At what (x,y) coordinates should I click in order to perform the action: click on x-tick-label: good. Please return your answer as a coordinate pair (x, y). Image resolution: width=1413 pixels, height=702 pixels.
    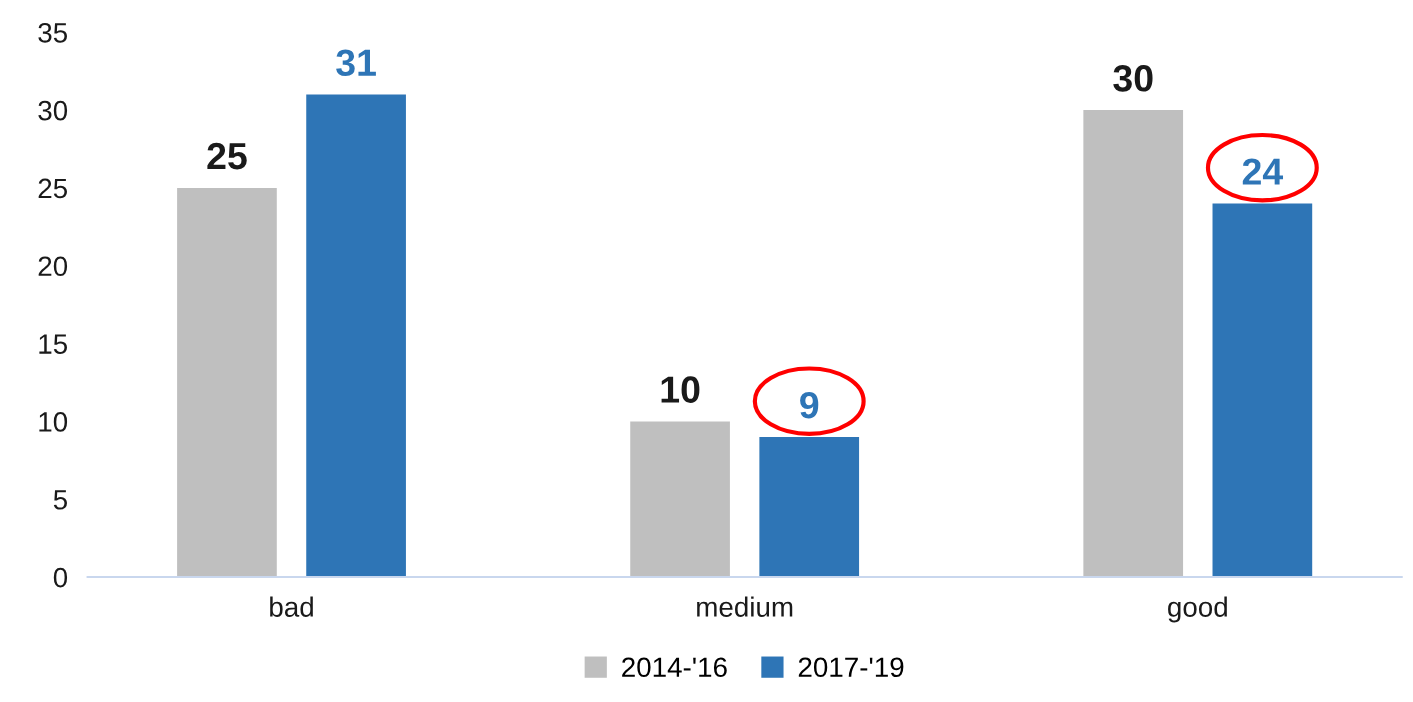
    Looking at the image, I should click on (1197, 609).